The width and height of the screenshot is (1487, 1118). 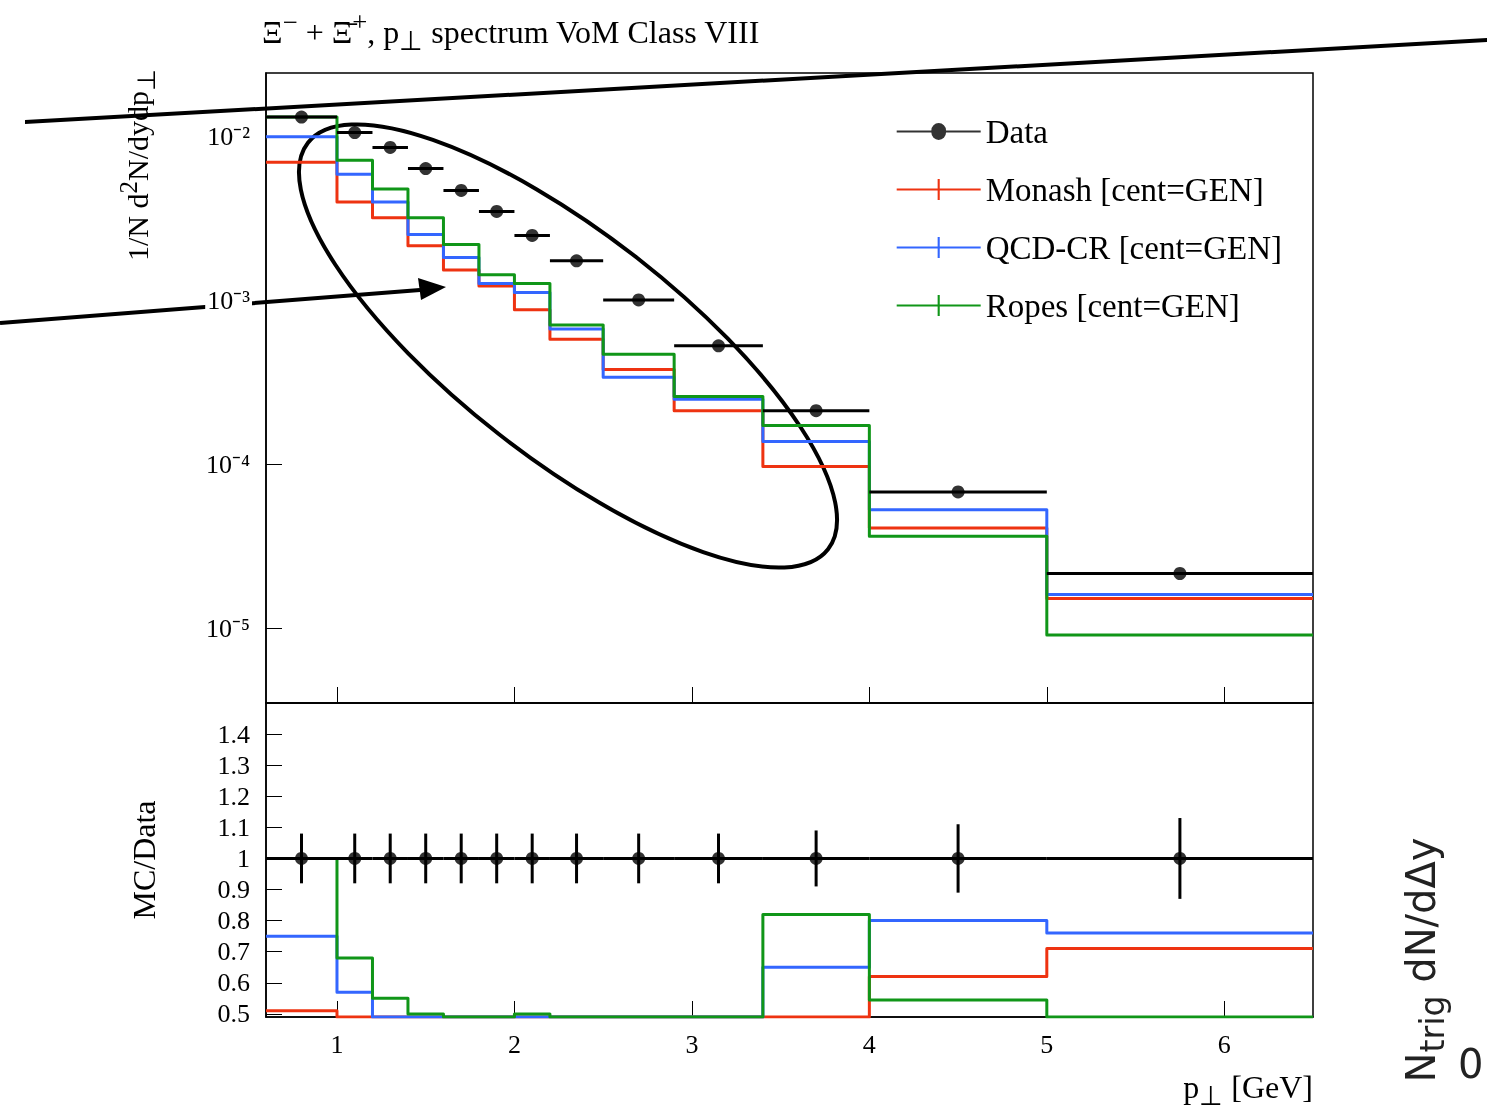 I want to click on y-tick-label: 1, so click(x=243, y=858).